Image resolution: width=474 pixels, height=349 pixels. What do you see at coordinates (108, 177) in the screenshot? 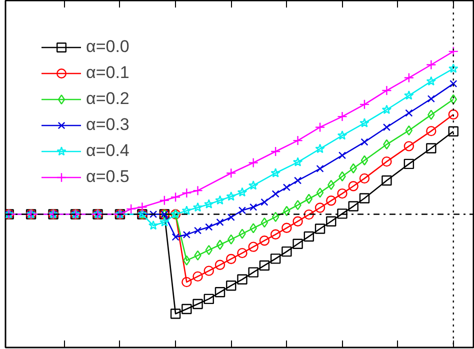
I see `legend-label: α=0.5` at bounding box center [108, 177].